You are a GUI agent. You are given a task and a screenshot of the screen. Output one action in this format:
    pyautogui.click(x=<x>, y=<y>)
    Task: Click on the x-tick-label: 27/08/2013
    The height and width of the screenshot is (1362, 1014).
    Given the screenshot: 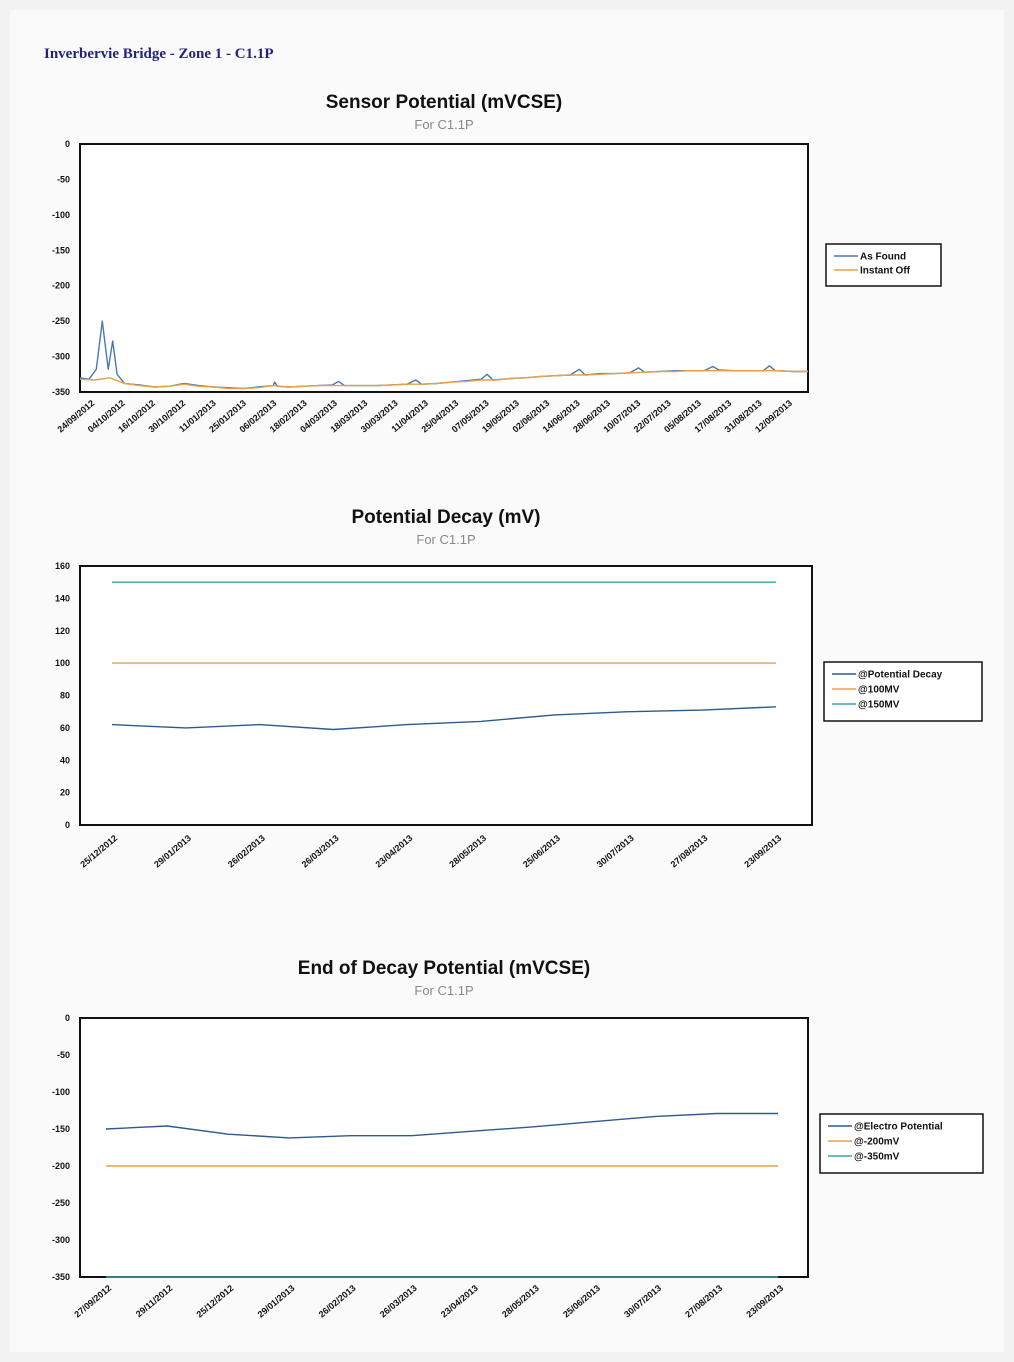 What is the action you would take?
    pyautogui.click(x=703, y=1301)
    